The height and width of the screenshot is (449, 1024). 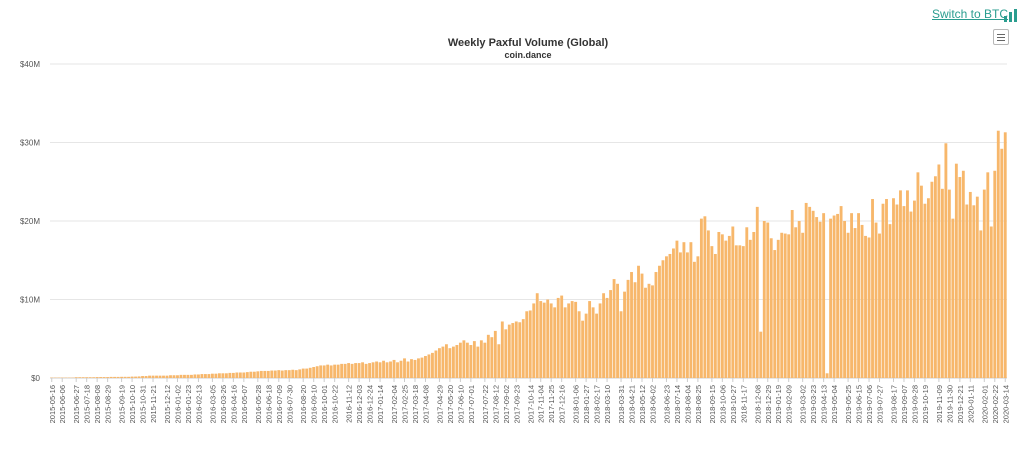 I want to click on hamburger-menu-icon, so click(x=1001, y=37).